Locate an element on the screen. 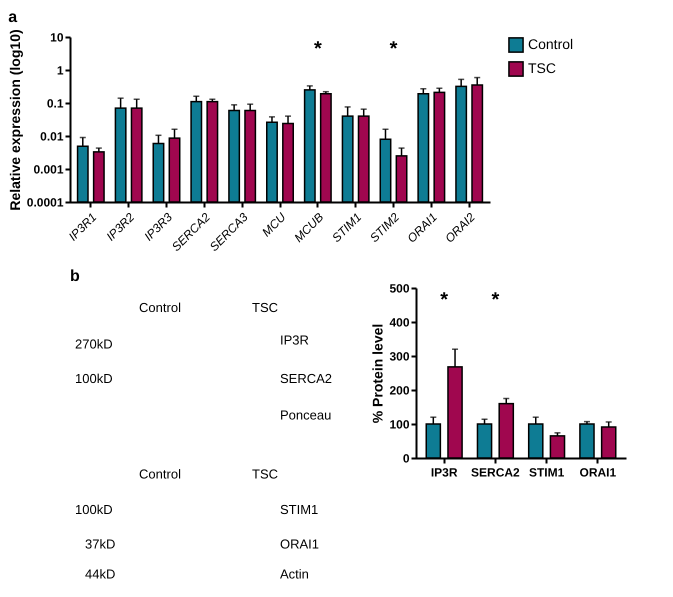  x-tick-label: IP3R is located at coordinates (444, 473).